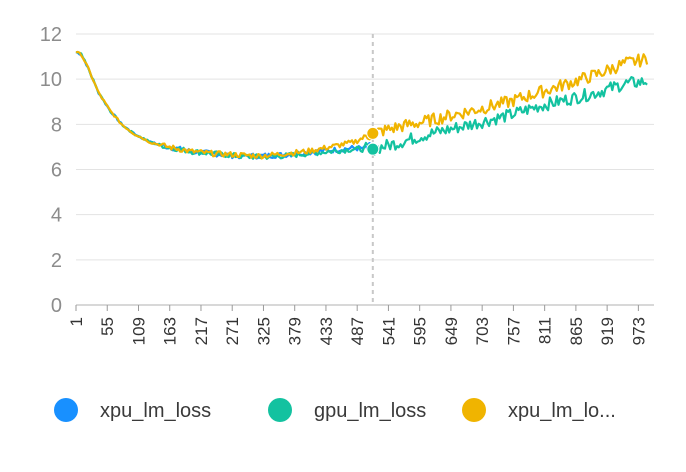 This screenshot has height=472, width=686. I want to click on x-tick-label: 541, so click(388, 331).